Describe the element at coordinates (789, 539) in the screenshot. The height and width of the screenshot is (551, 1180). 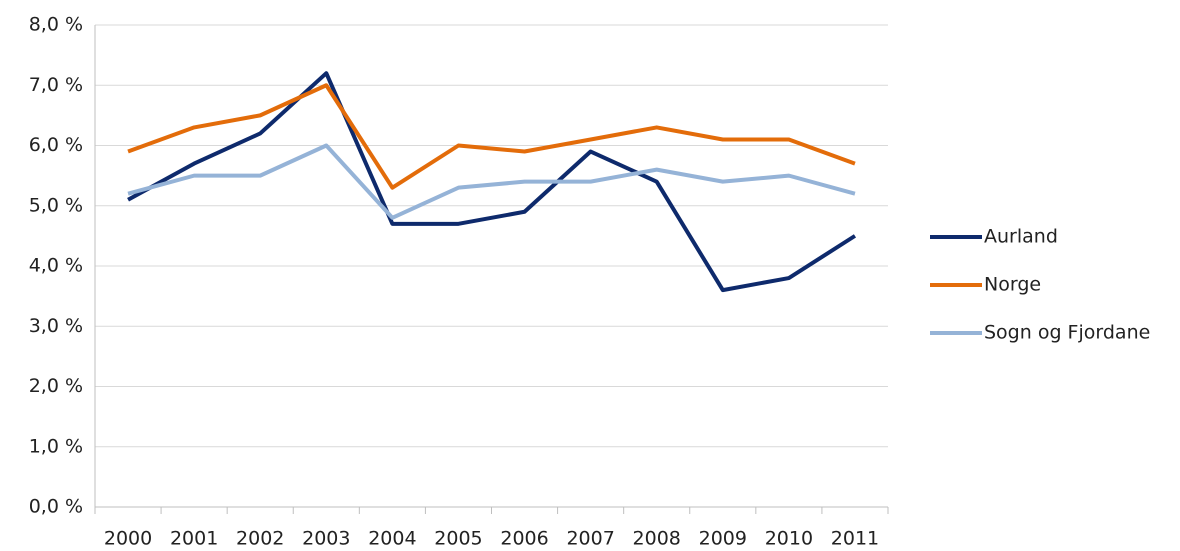
I see `x-tick-label: 2010` at that location.